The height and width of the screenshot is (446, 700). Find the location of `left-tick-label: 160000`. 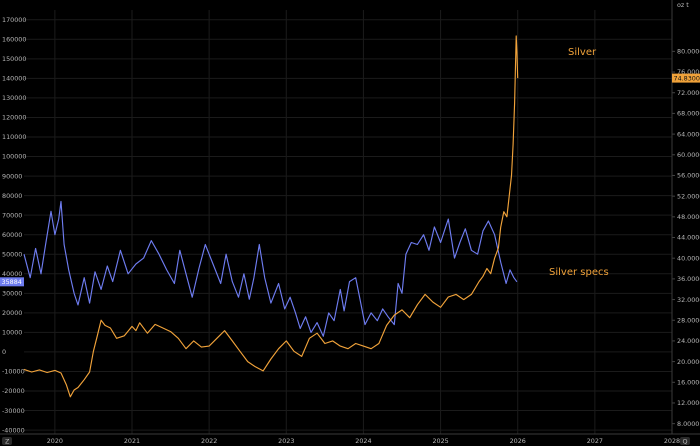

left-tick-label: 160000 is located at coordinates (14, 40).